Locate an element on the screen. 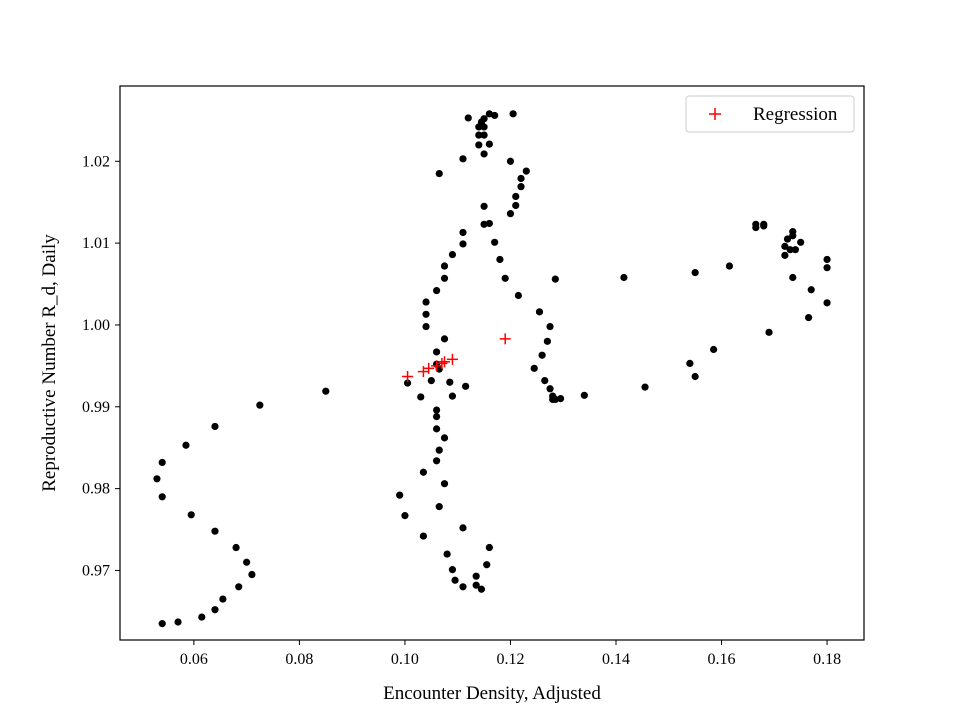  x-tick-label: 0.14 is located at coordinates (616, 659).